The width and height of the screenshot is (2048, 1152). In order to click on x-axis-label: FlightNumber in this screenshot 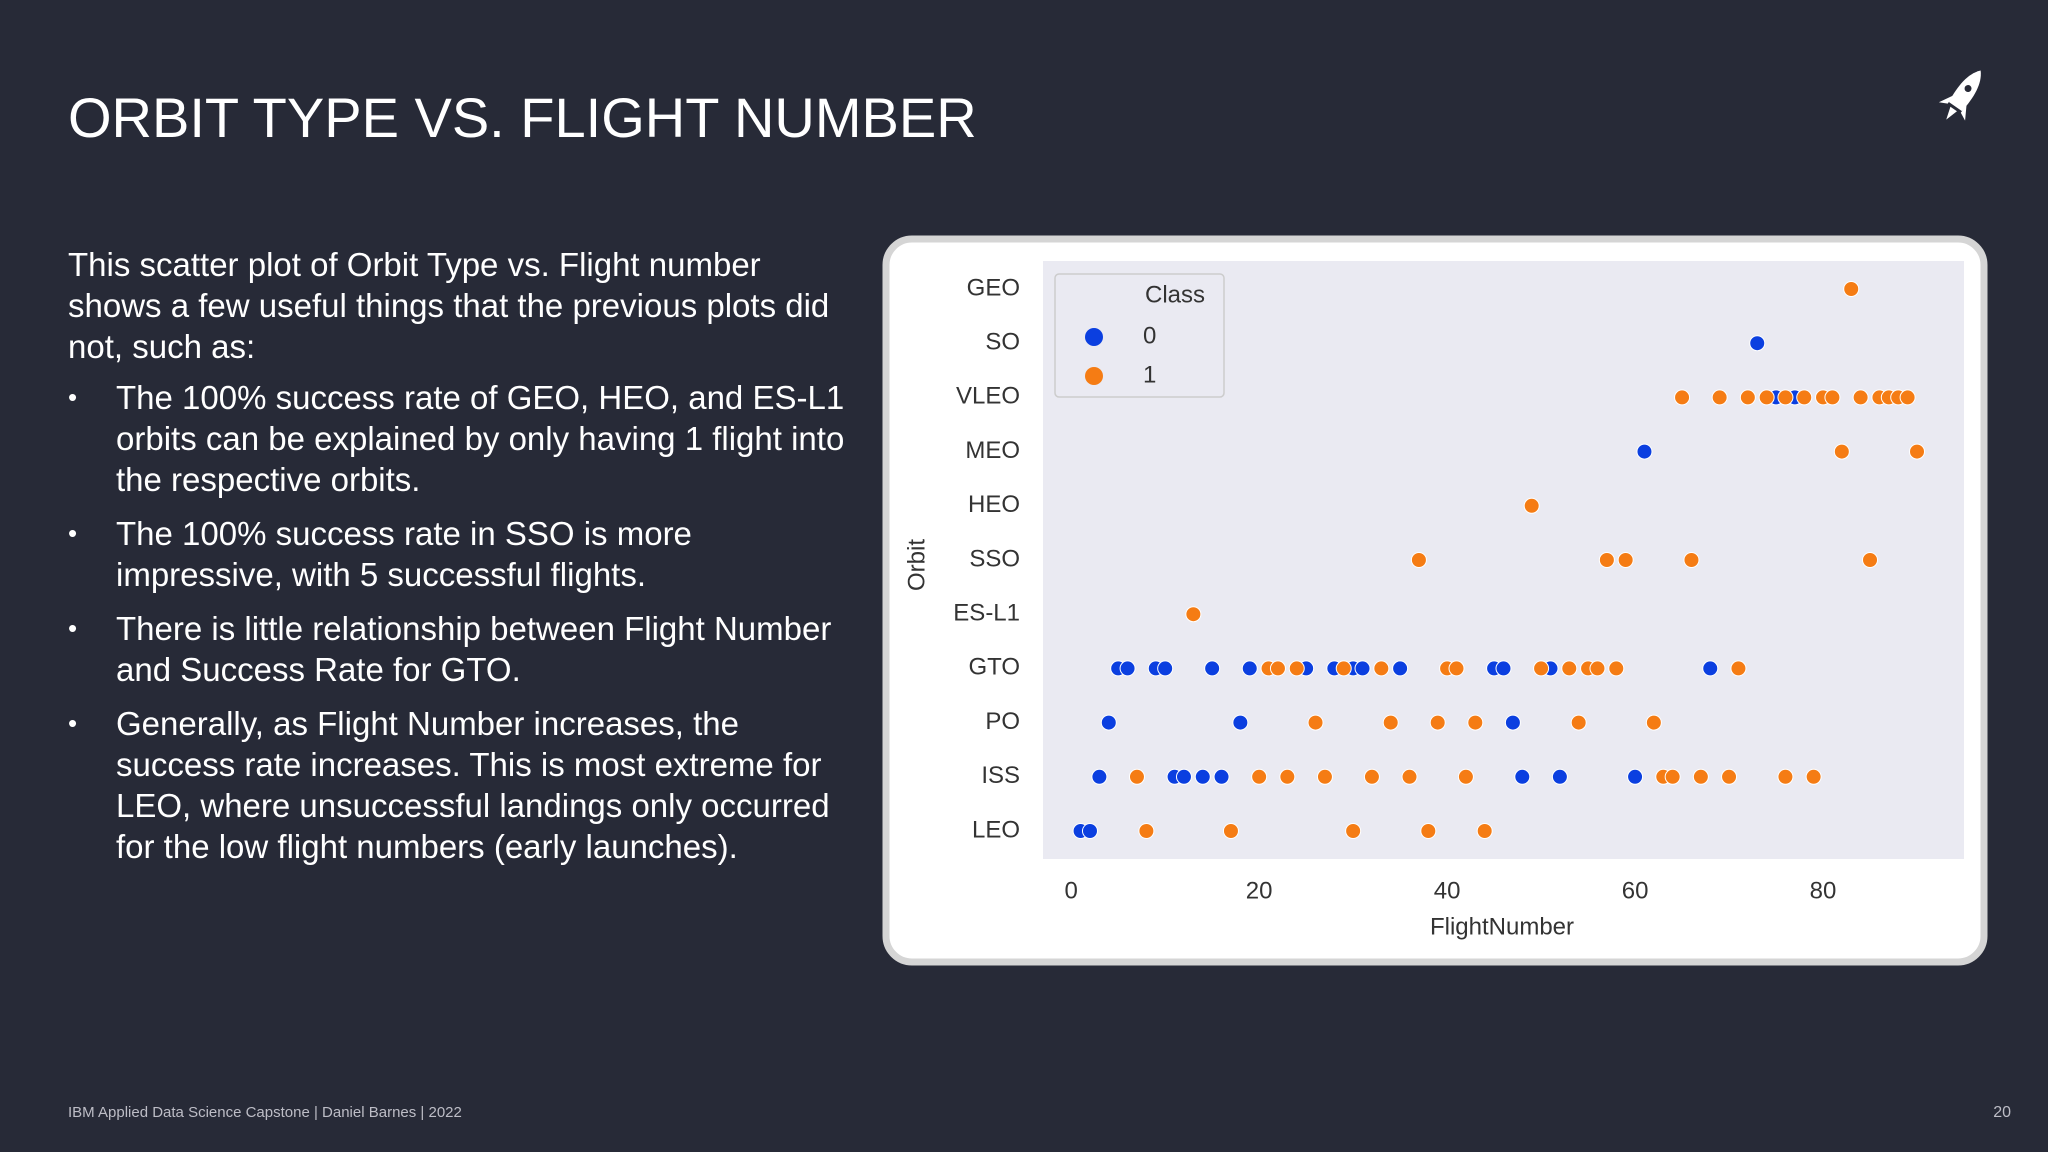, I will do `click(1502, 926)`.